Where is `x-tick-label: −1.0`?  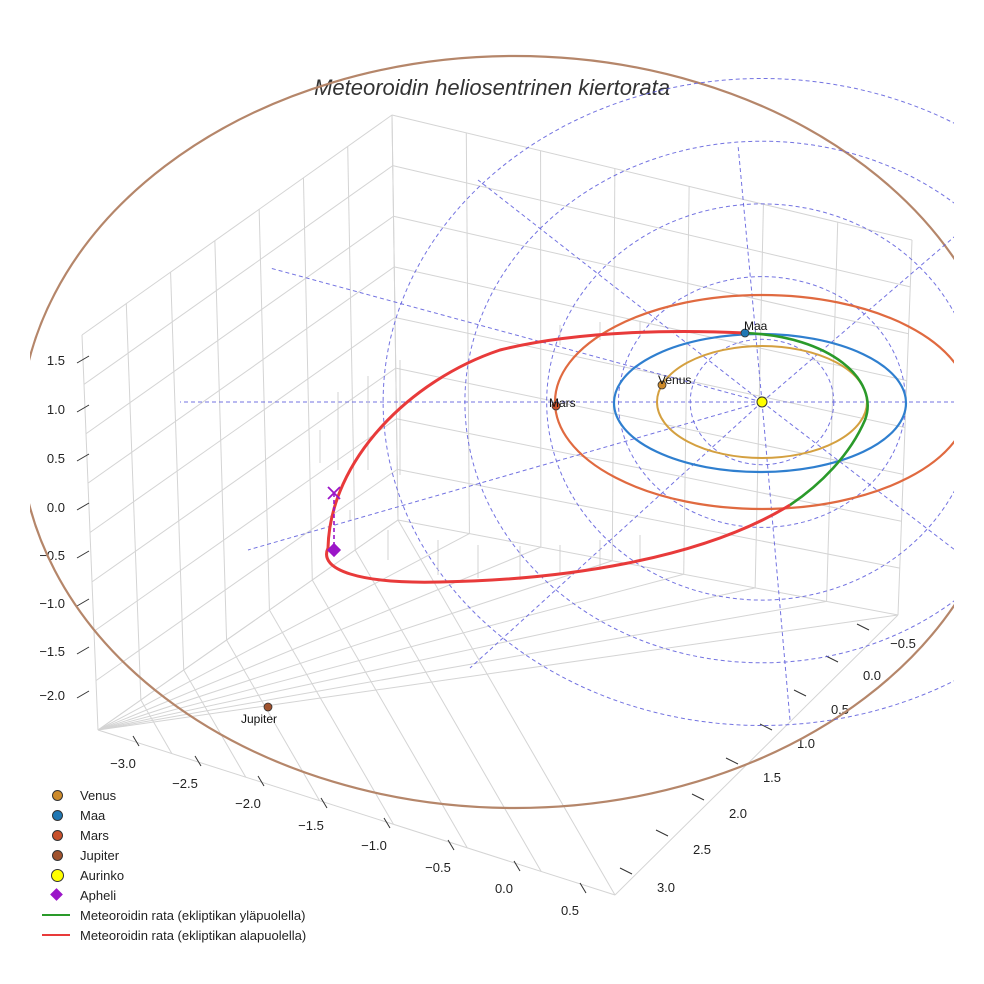
x-tick-label: −1.0 is located at coordinates (374, 845).